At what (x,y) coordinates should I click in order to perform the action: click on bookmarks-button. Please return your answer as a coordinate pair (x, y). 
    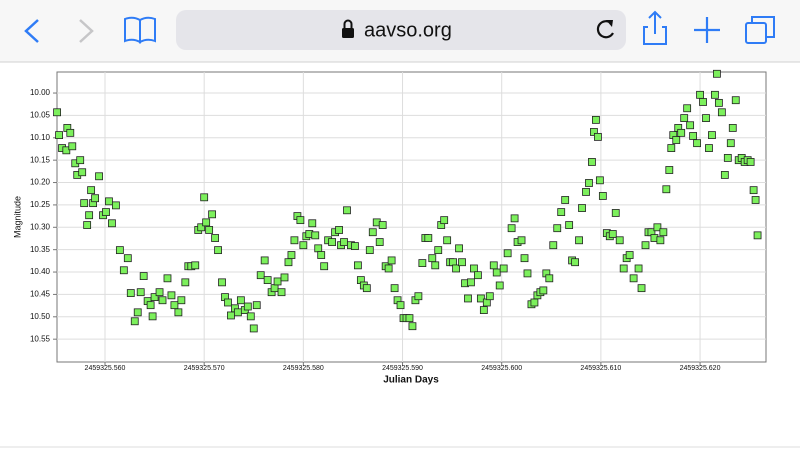
    Looking at the image, I should click on (140, 30).